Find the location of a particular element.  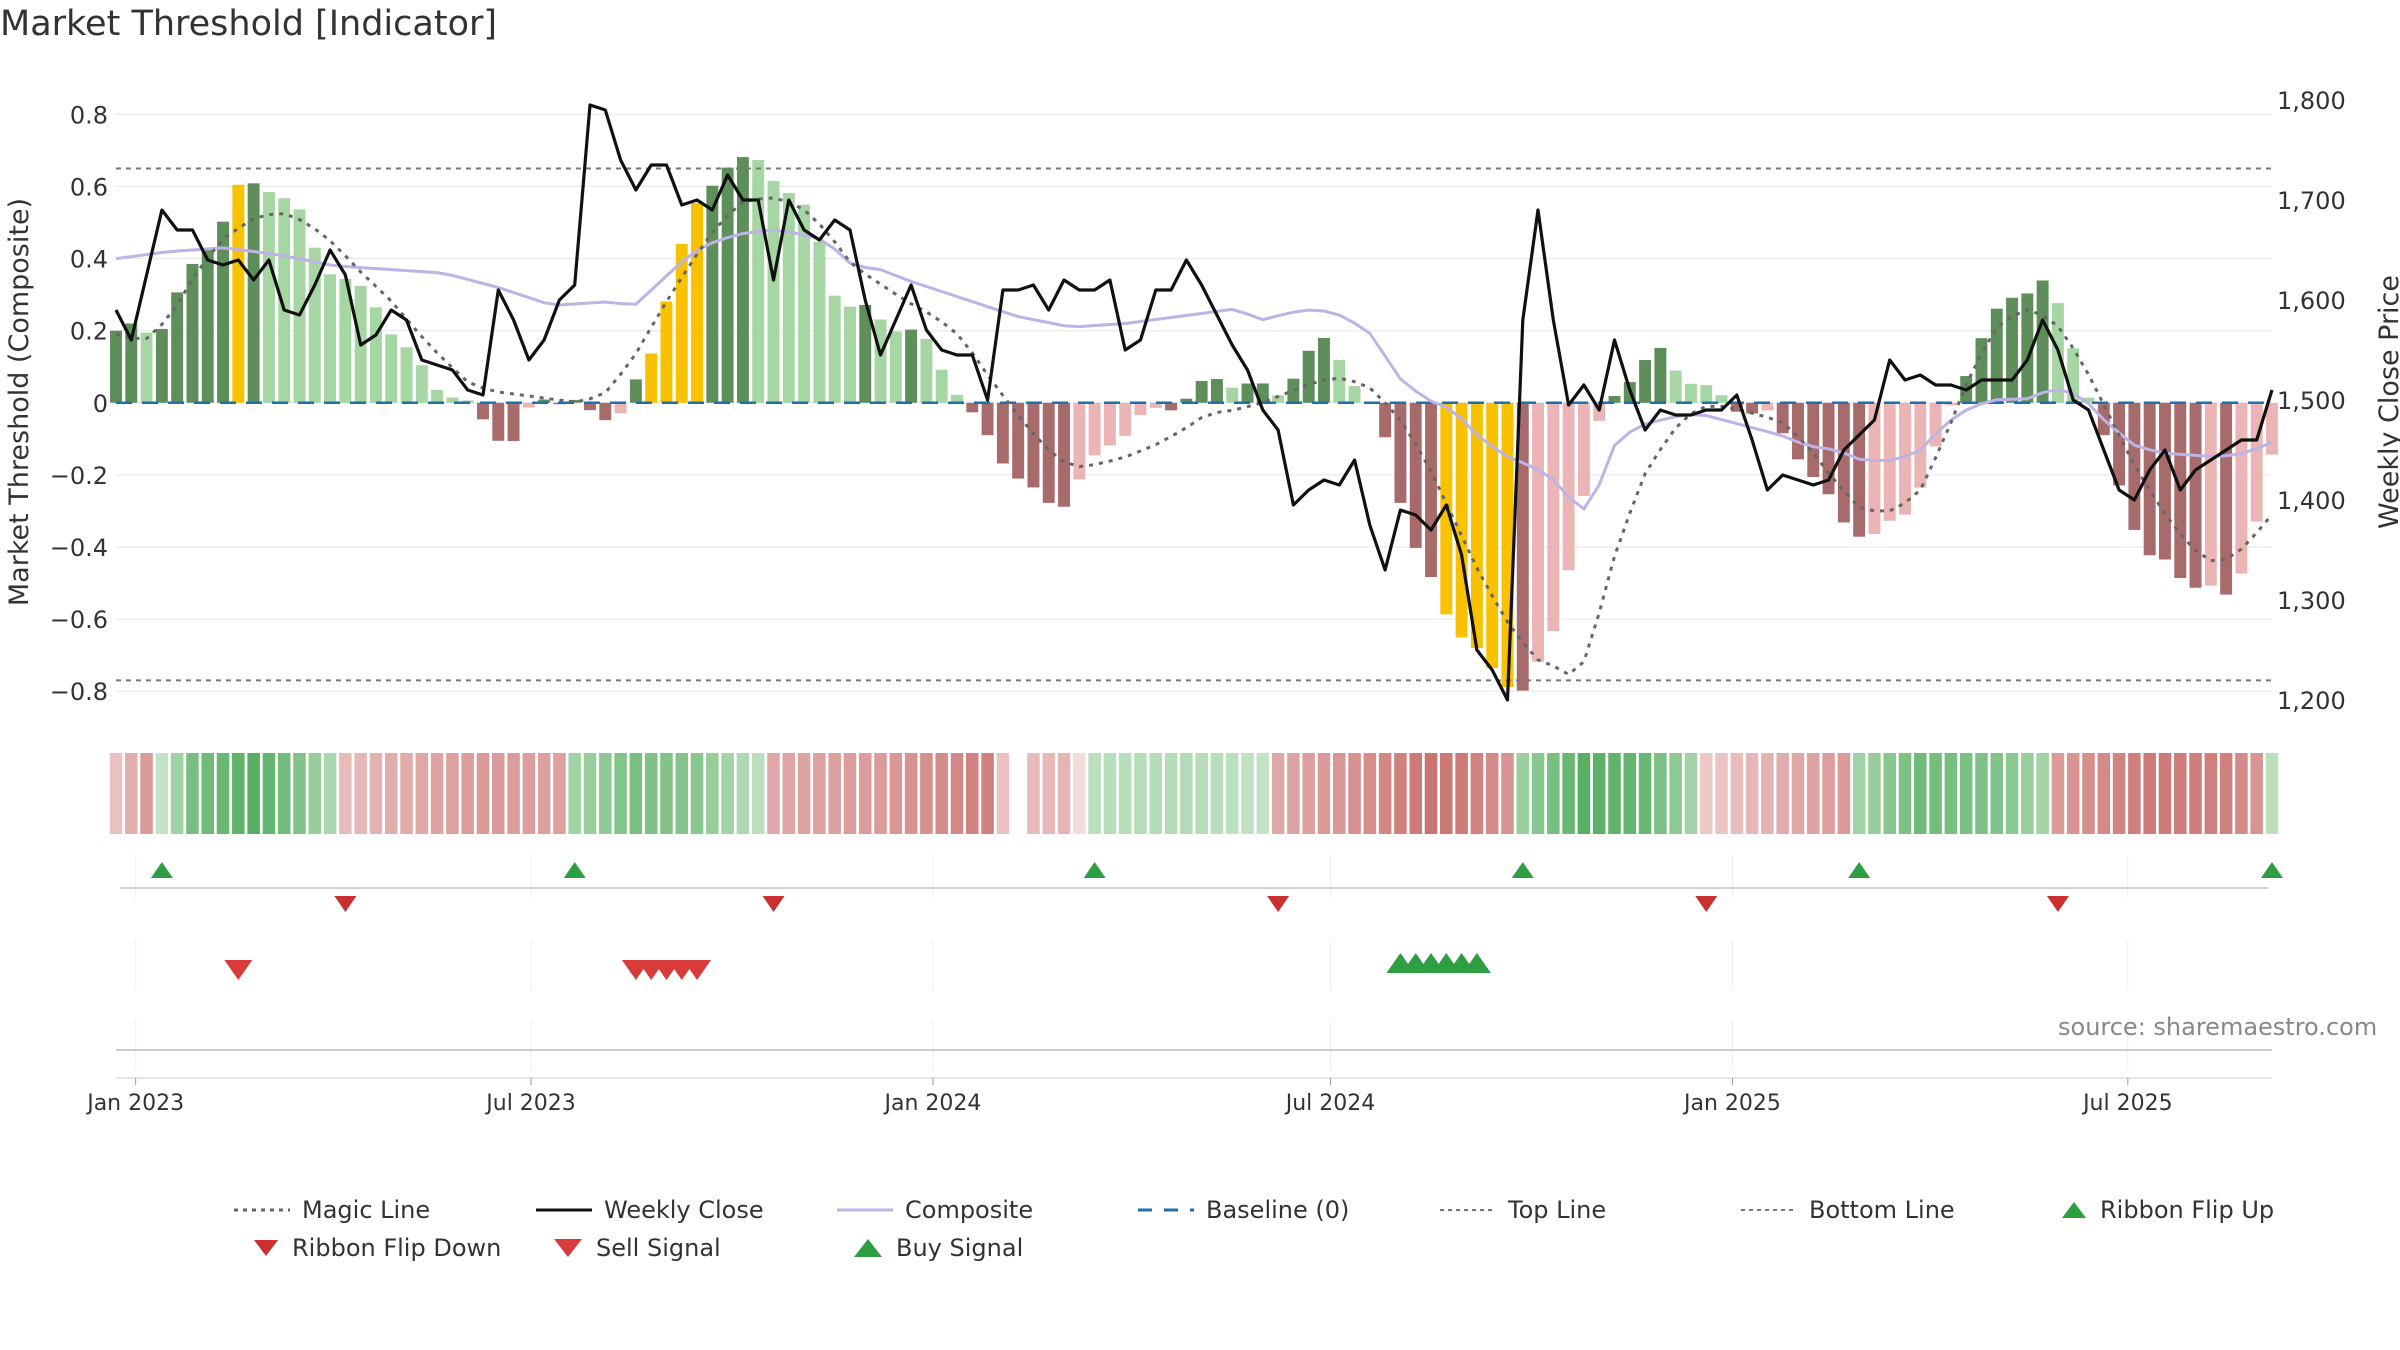

legend-item-buy-signal: Buy Signal is located at coordinates (937, 1248).